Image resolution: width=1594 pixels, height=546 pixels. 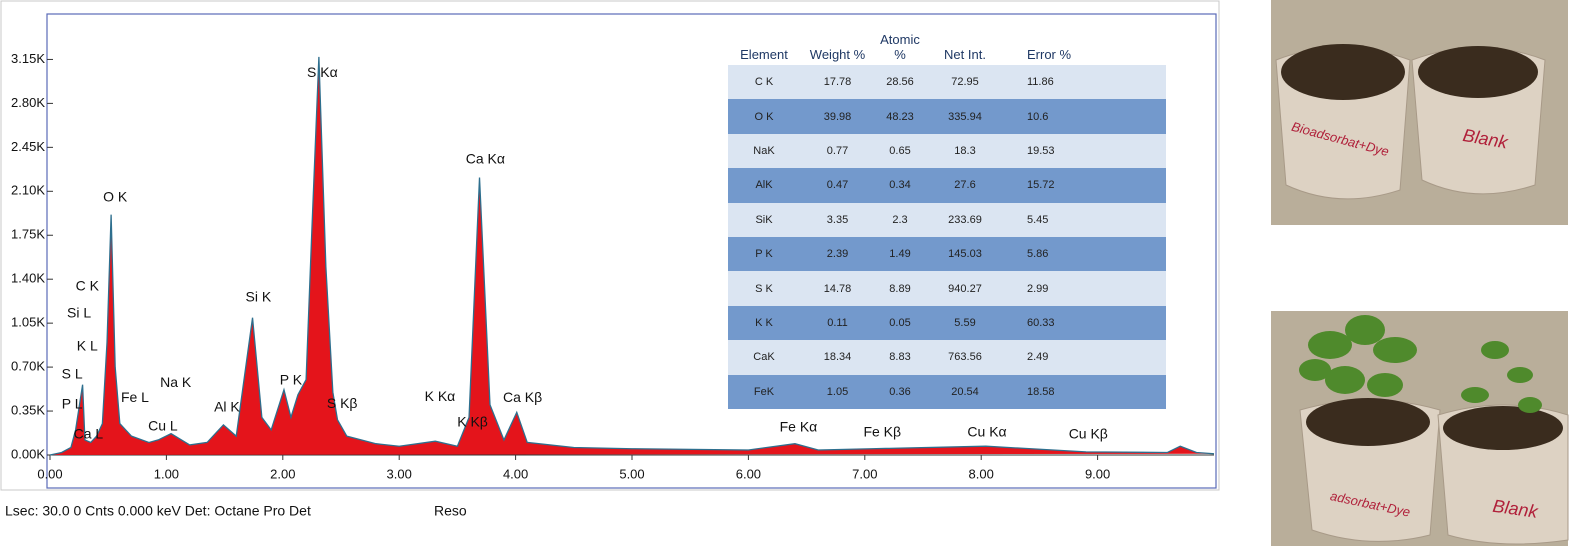 I want to click on table-cell: 0.47, so click(x=837, y=185).